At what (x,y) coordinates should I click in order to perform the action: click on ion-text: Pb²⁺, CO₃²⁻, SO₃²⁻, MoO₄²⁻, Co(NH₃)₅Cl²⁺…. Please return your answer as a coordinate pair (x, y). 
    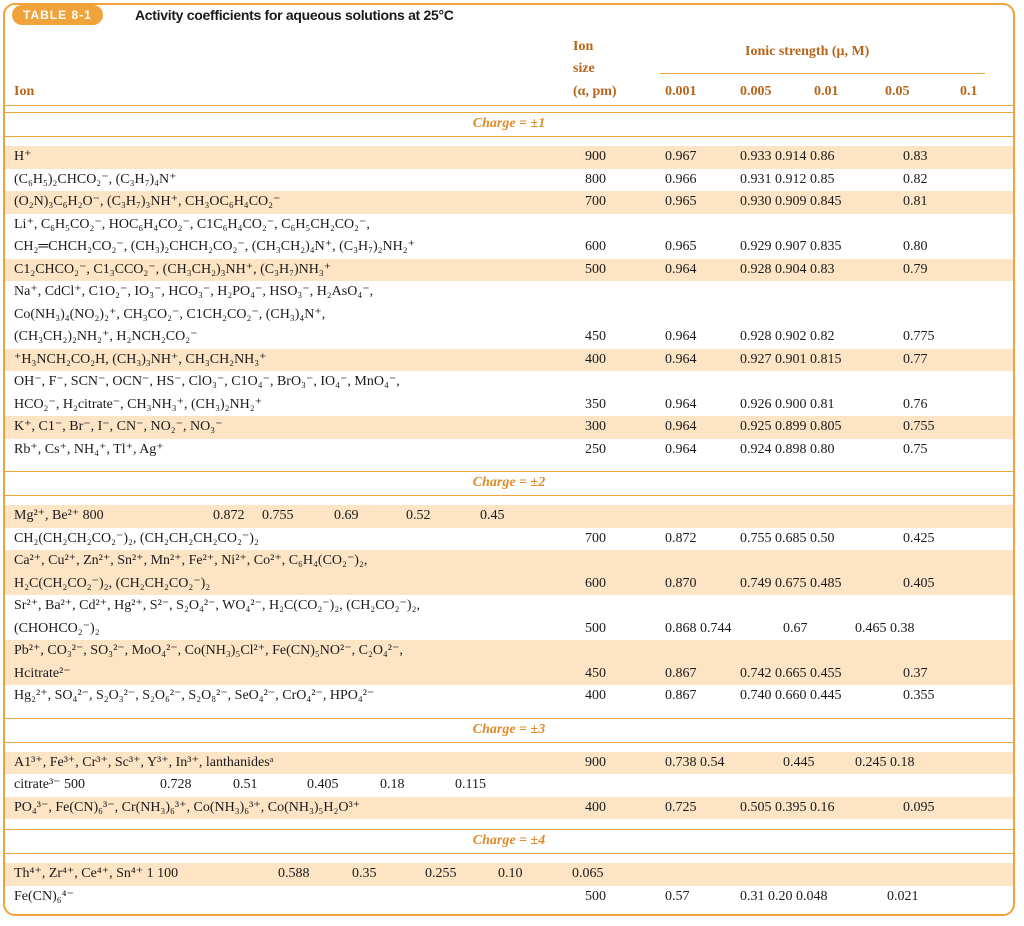
    Looking at the image, I should click on (208, 650).